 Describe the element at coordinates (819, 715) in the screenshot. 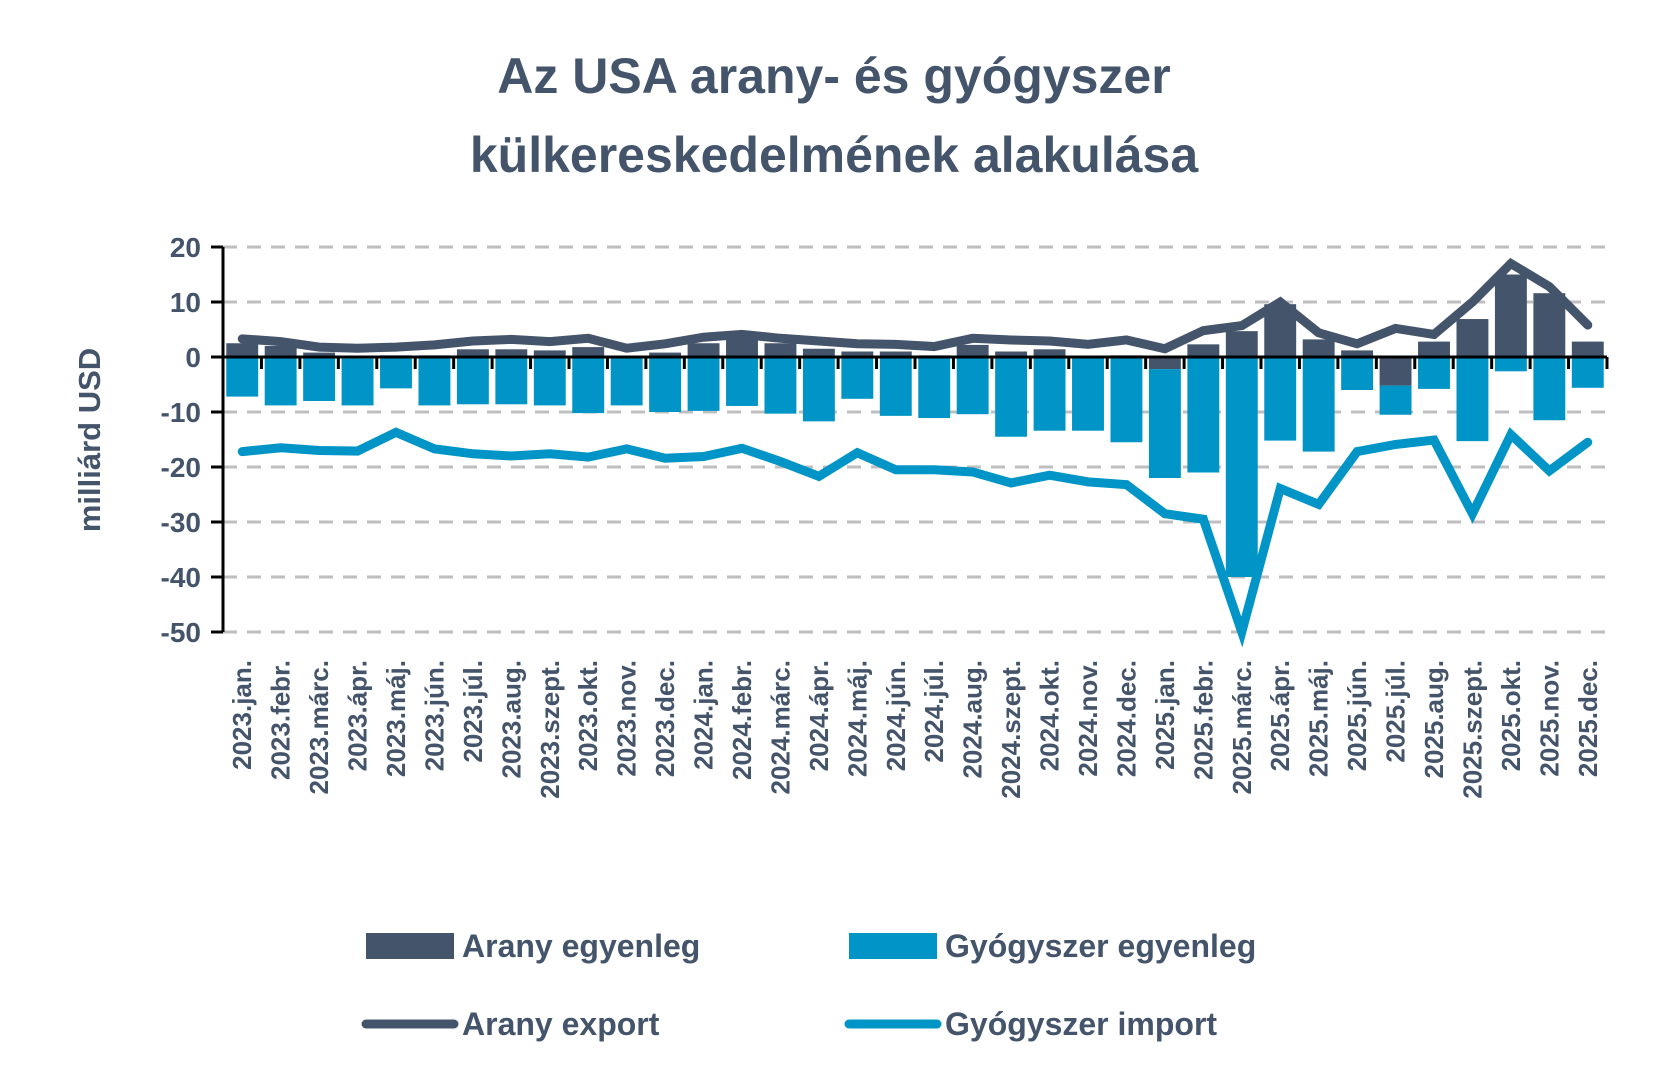

I see `x-tick-label: 2024.ápr.` at that location.